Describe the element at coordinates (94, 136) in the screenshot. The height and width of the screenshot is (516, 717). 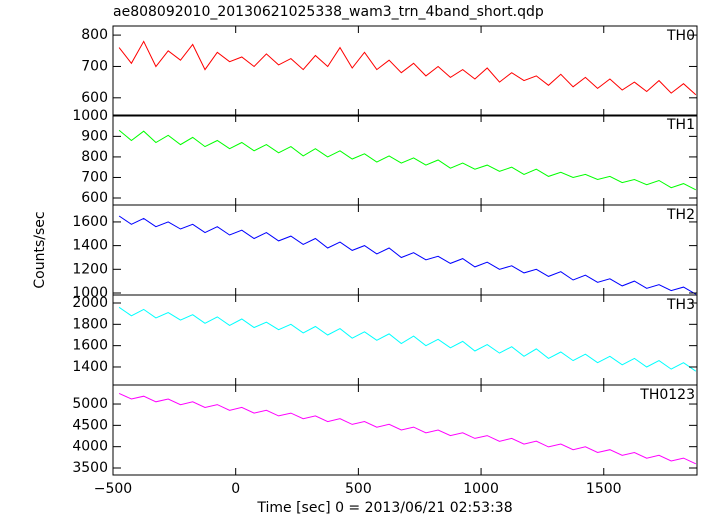
I see `y-tick-label: 900` at that location.